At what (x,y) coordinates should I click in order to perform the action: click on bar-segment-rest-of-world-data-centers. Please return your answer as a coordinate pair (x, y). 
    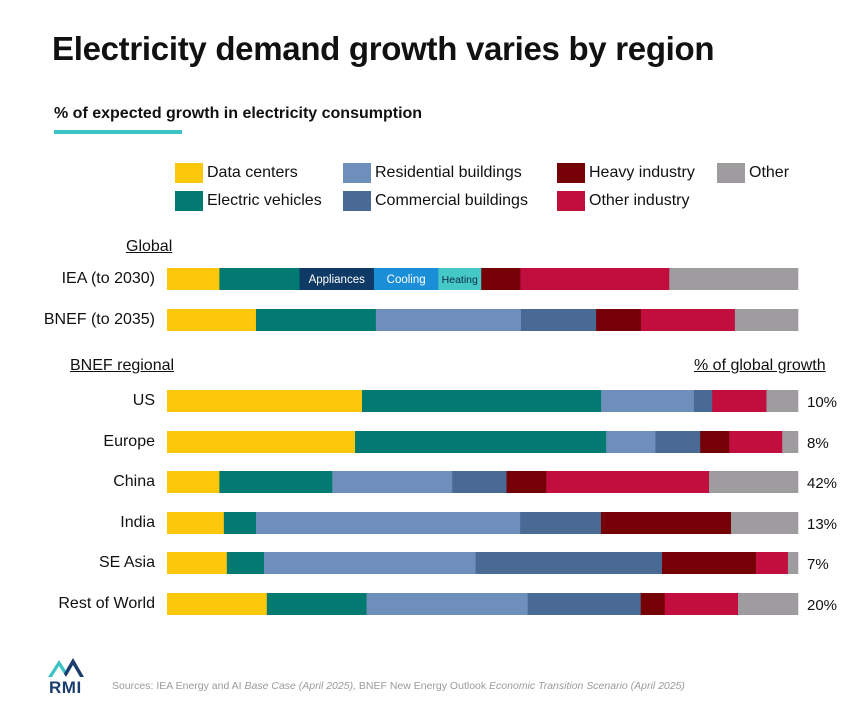
    Looking at the image, I should click on (217, 604).